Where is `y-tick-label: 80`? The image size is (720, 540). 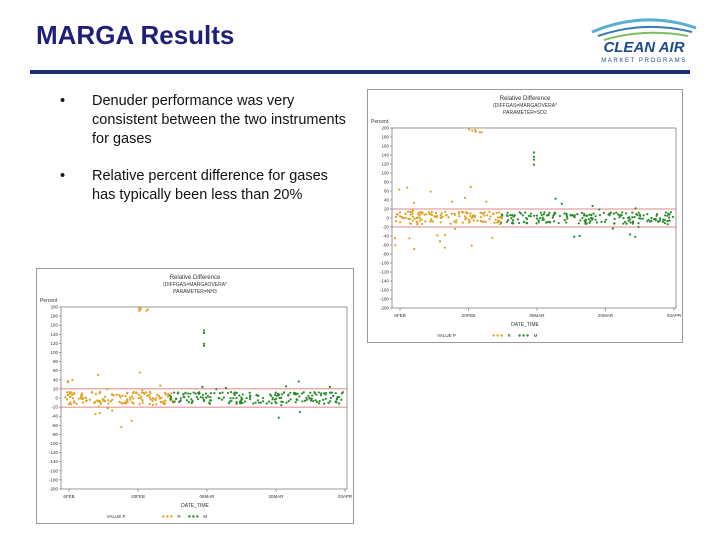
y-tick-label: 80 is located at coordinates (56, 361).